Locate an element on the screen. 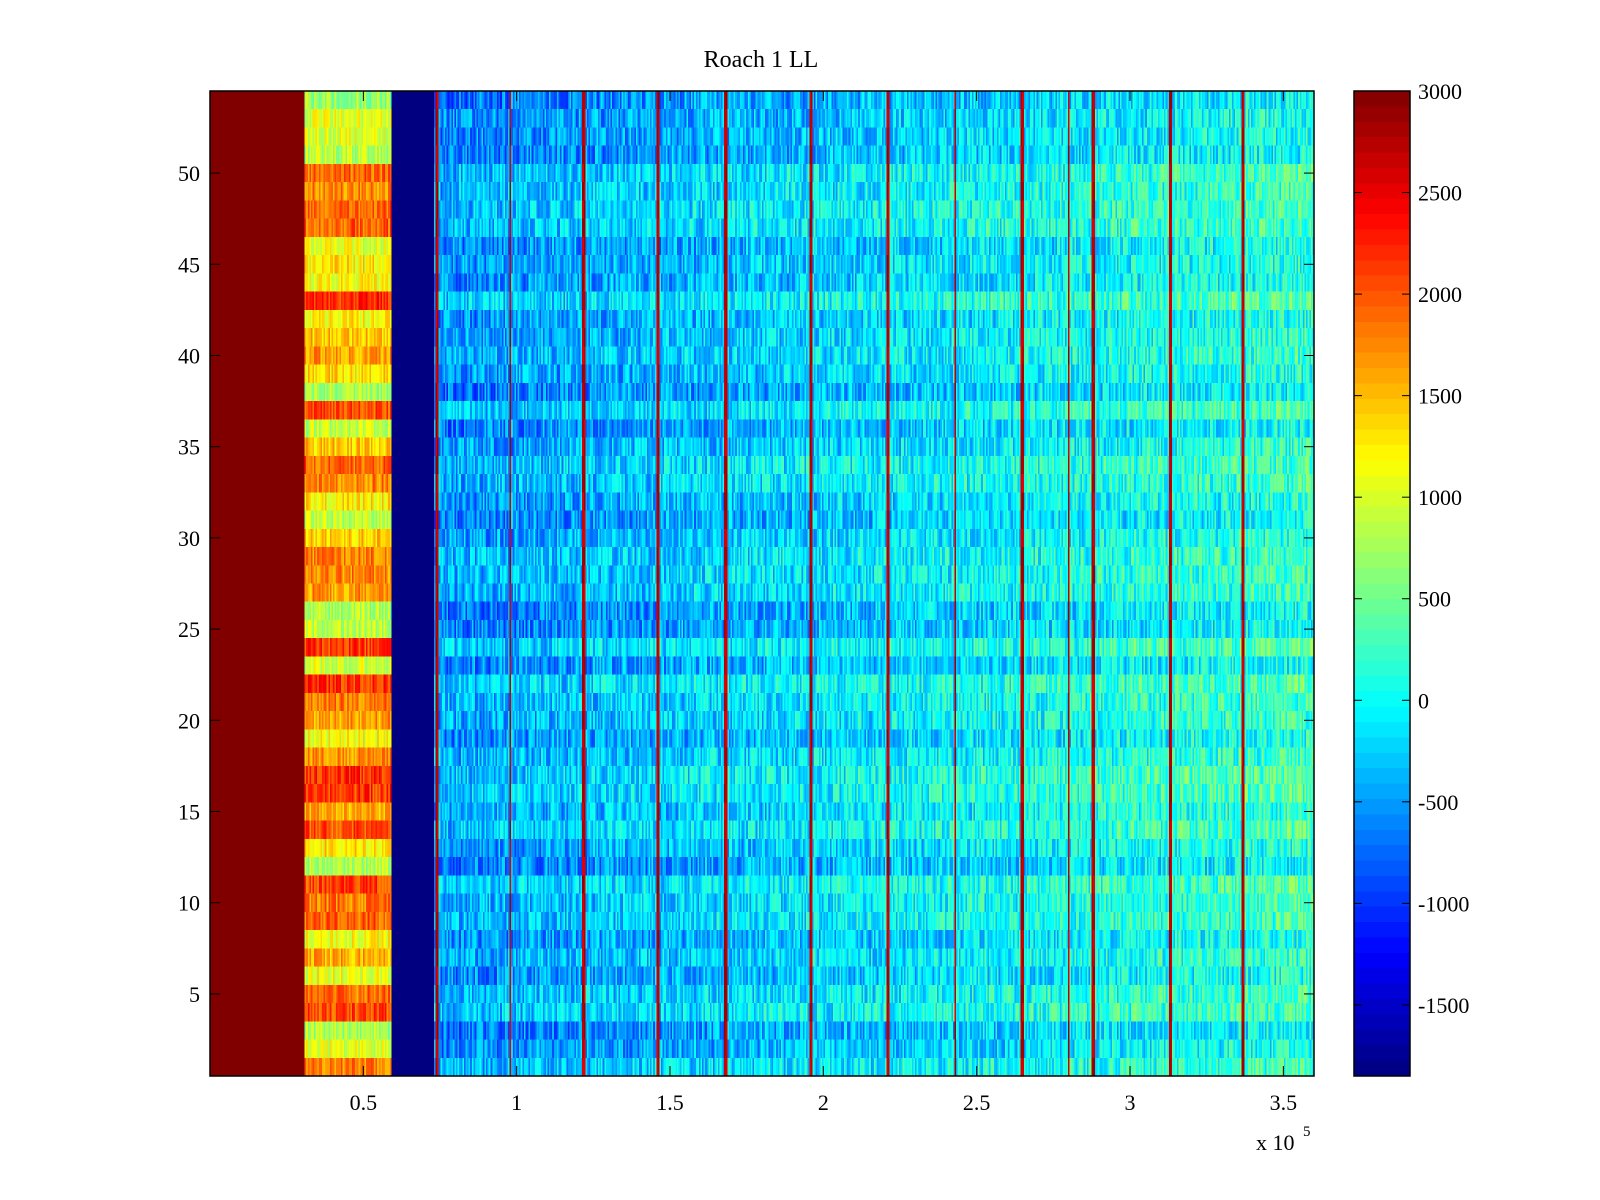 The width and height of the screenshot is (1600, 1200). y-tick-label: 20 is located at coordinates (189, 720).